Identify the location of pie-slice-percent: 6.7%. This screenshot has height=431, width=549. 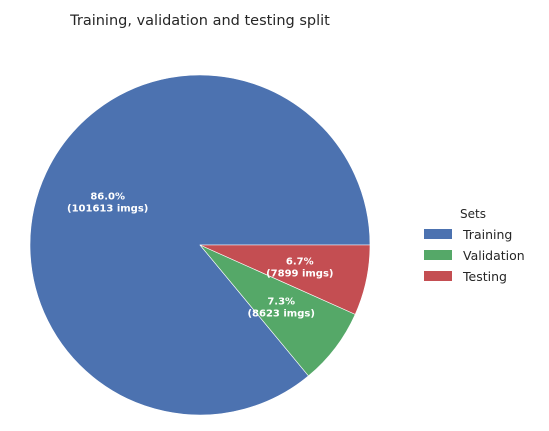
(300, 261).